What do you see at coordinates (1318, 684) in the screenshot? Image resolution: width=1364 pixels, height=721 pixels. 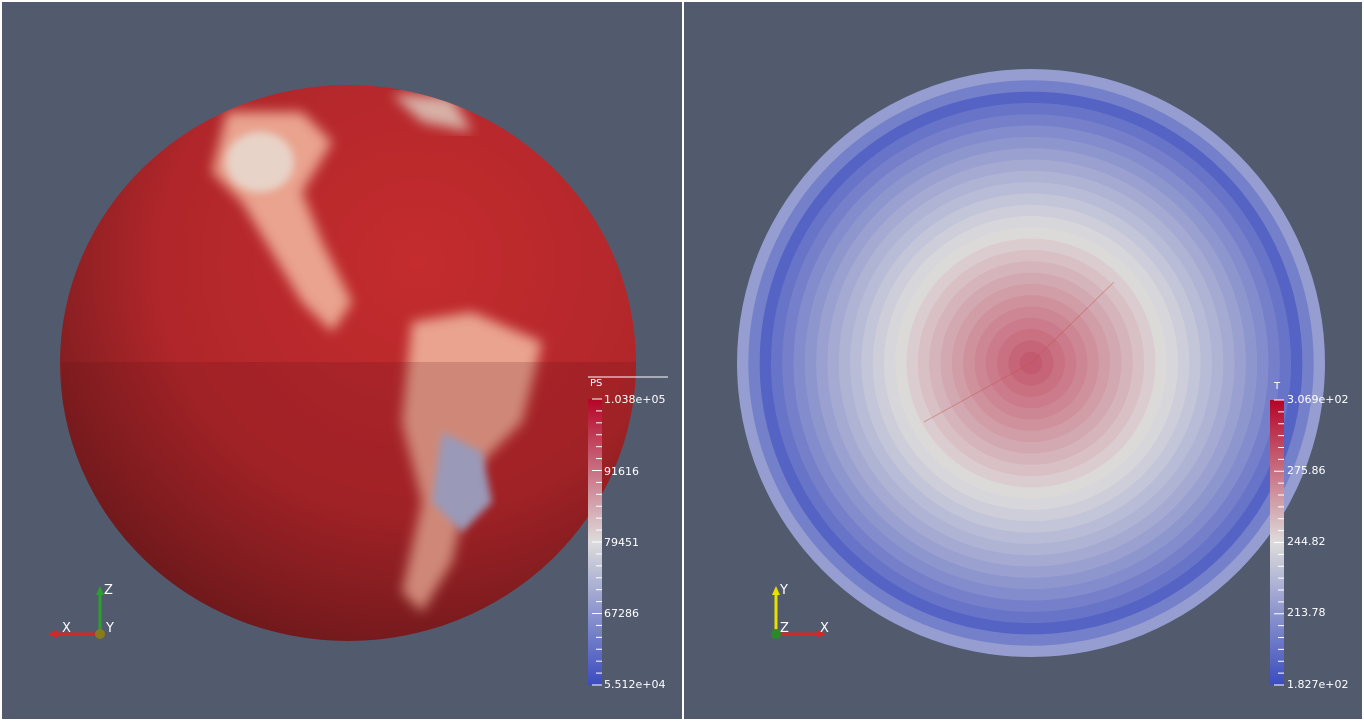 I see `colorbar-min-label: 1.827e+02` at bounding box center [1318, 684].